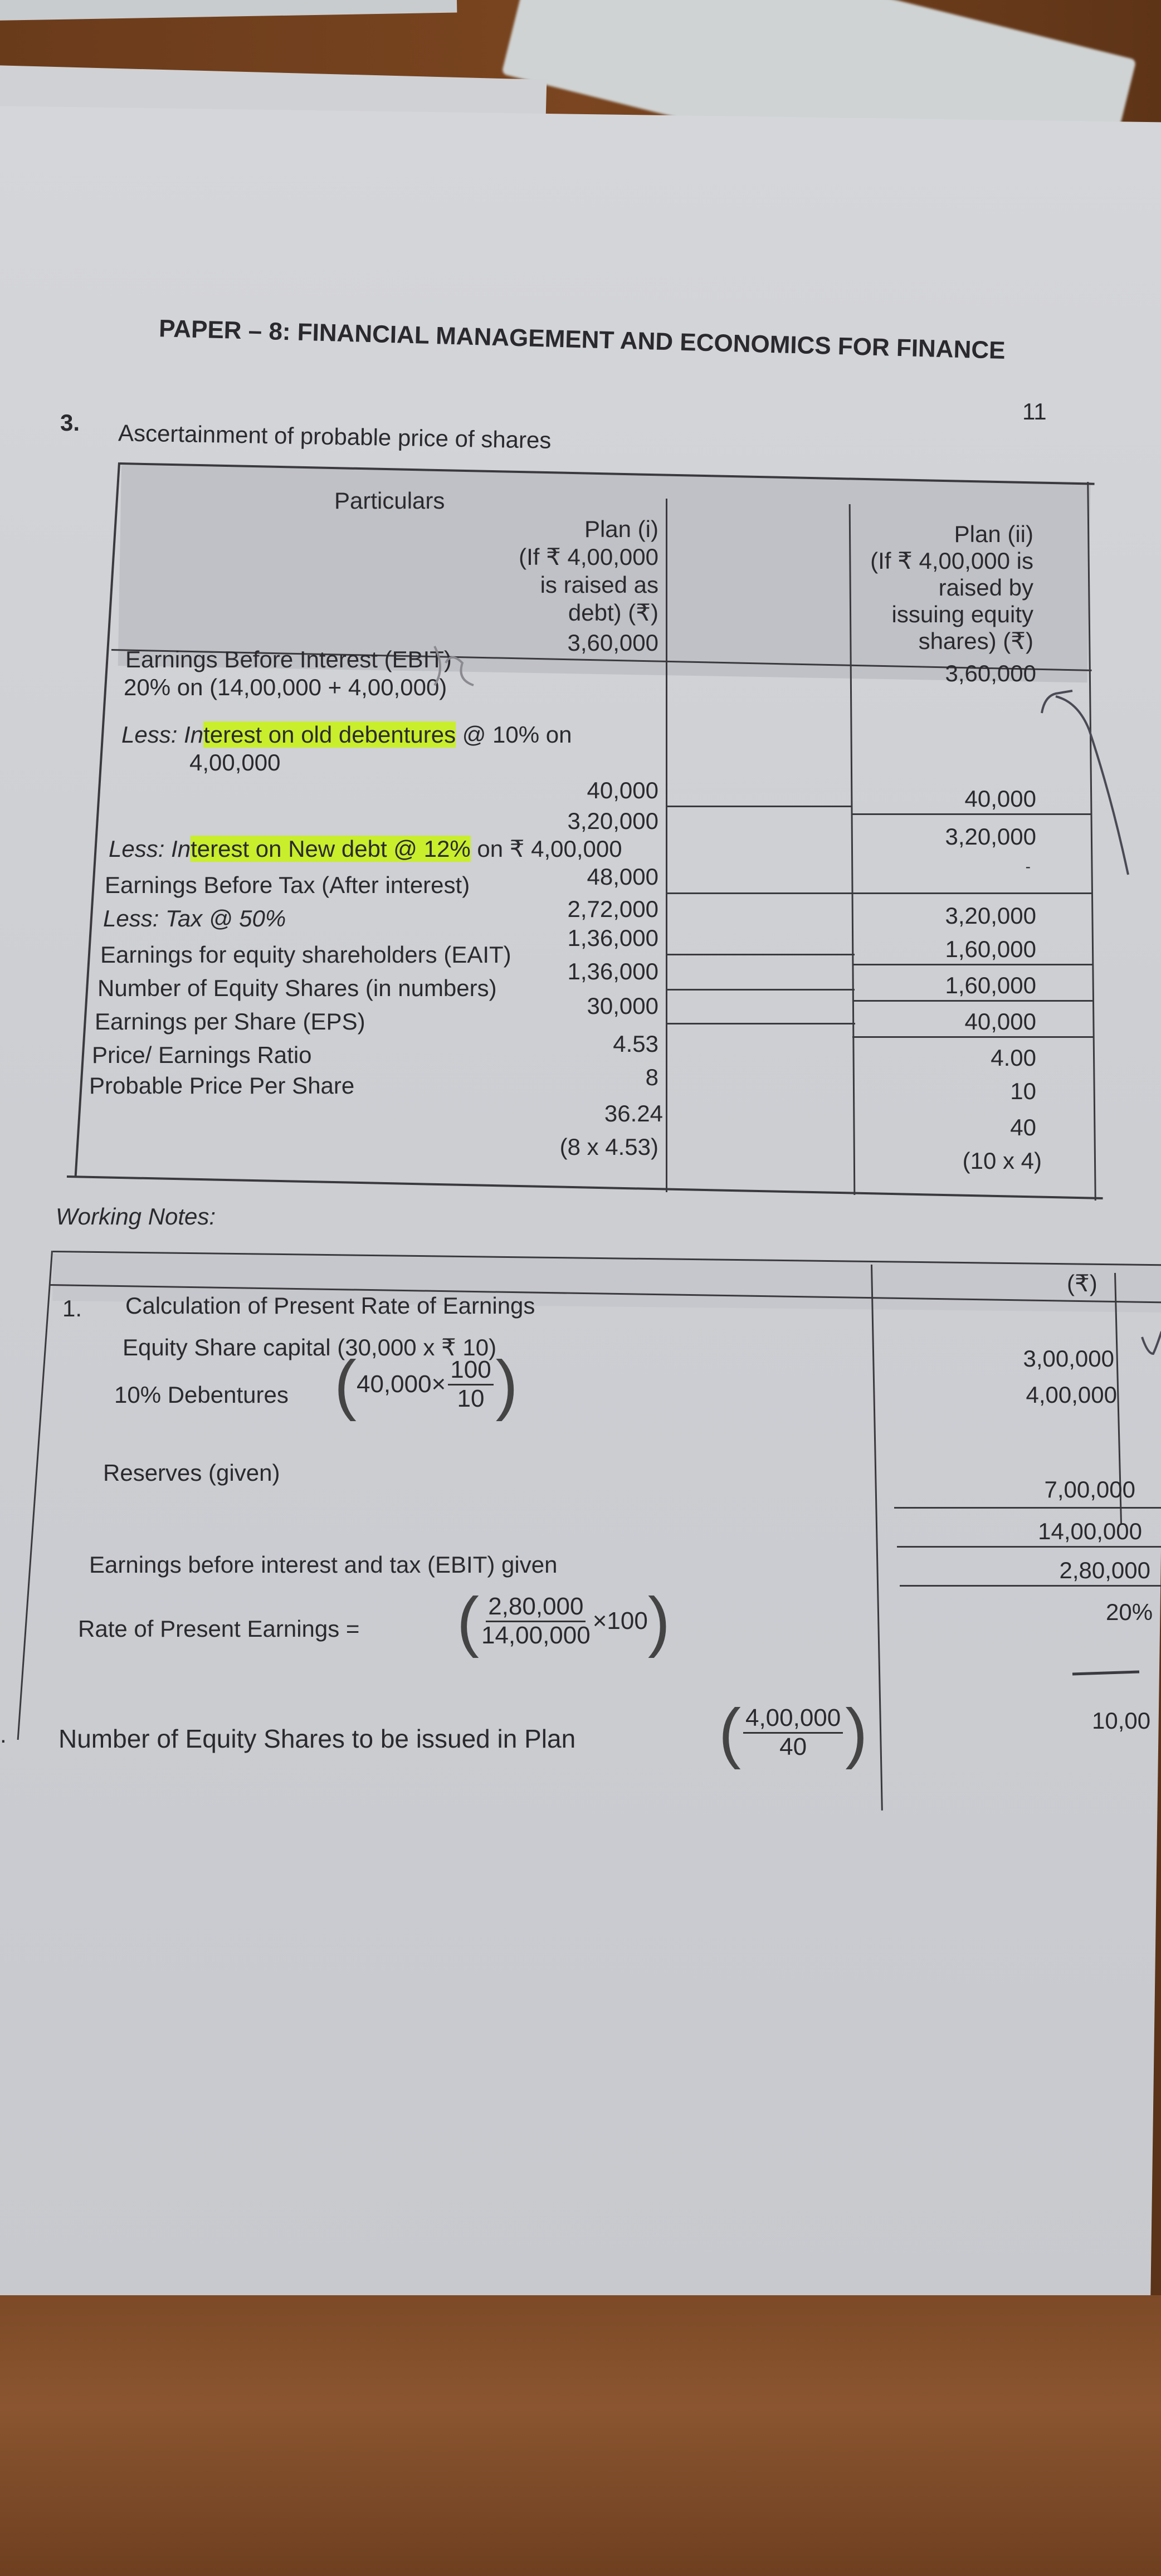 This screenshot has height=2576, width=1161. What do you see at coordinates (635, 1044) in the screenshot?
I see `plan1-eps: 4.53` at bounding box center [635, 1044].